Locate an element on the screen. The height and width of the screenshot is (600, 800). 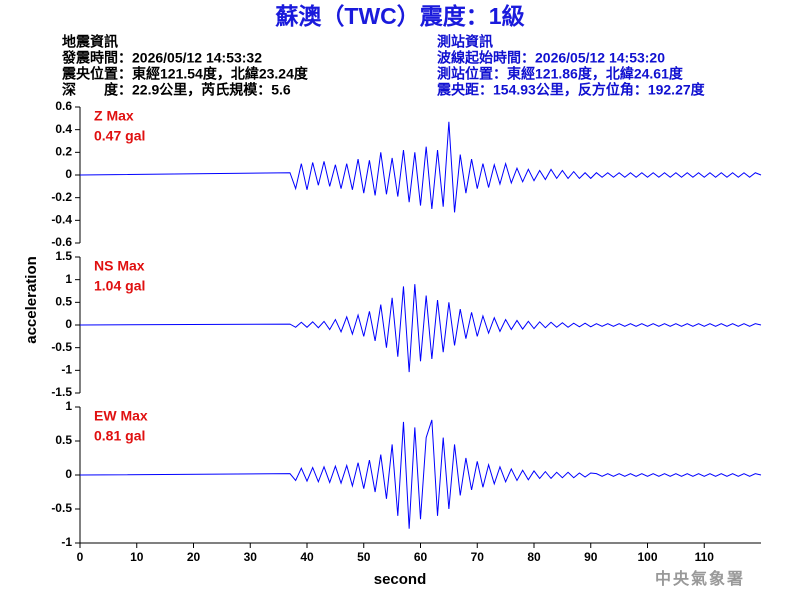
info-line: 測站位置：東經121.86度，北緯24.61度 is located at coordinates (560, 74).